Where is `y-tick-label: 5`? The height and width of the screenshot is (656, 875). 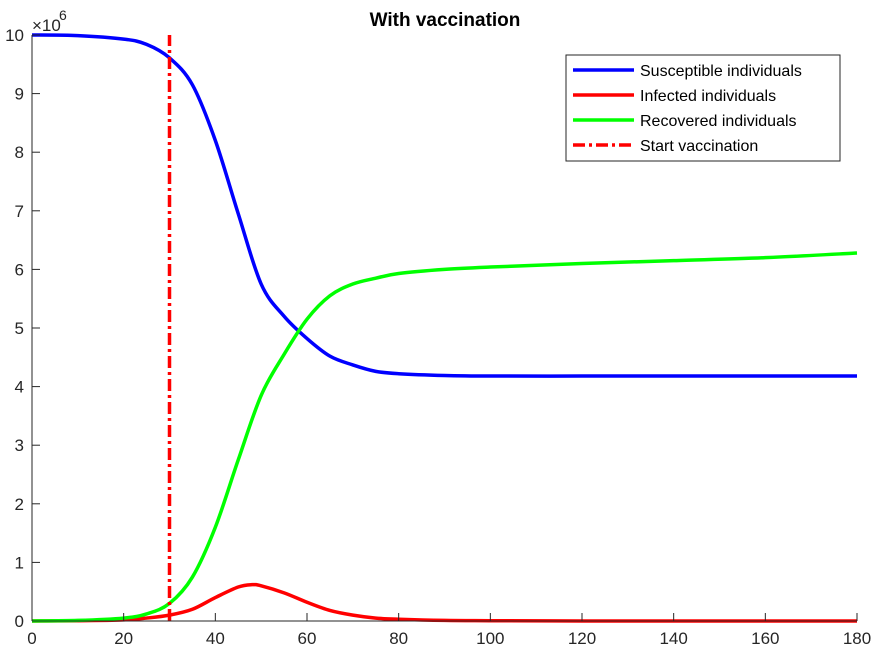 y-tick-label: 5 is located at coordinates (19, 328).